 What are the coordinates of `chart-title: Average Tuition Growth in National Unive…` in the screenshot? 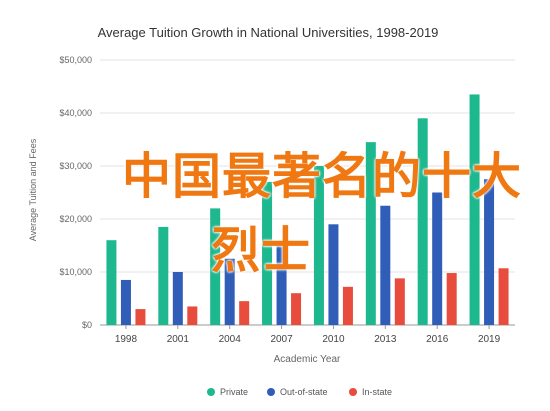 It's located at (268, 32).